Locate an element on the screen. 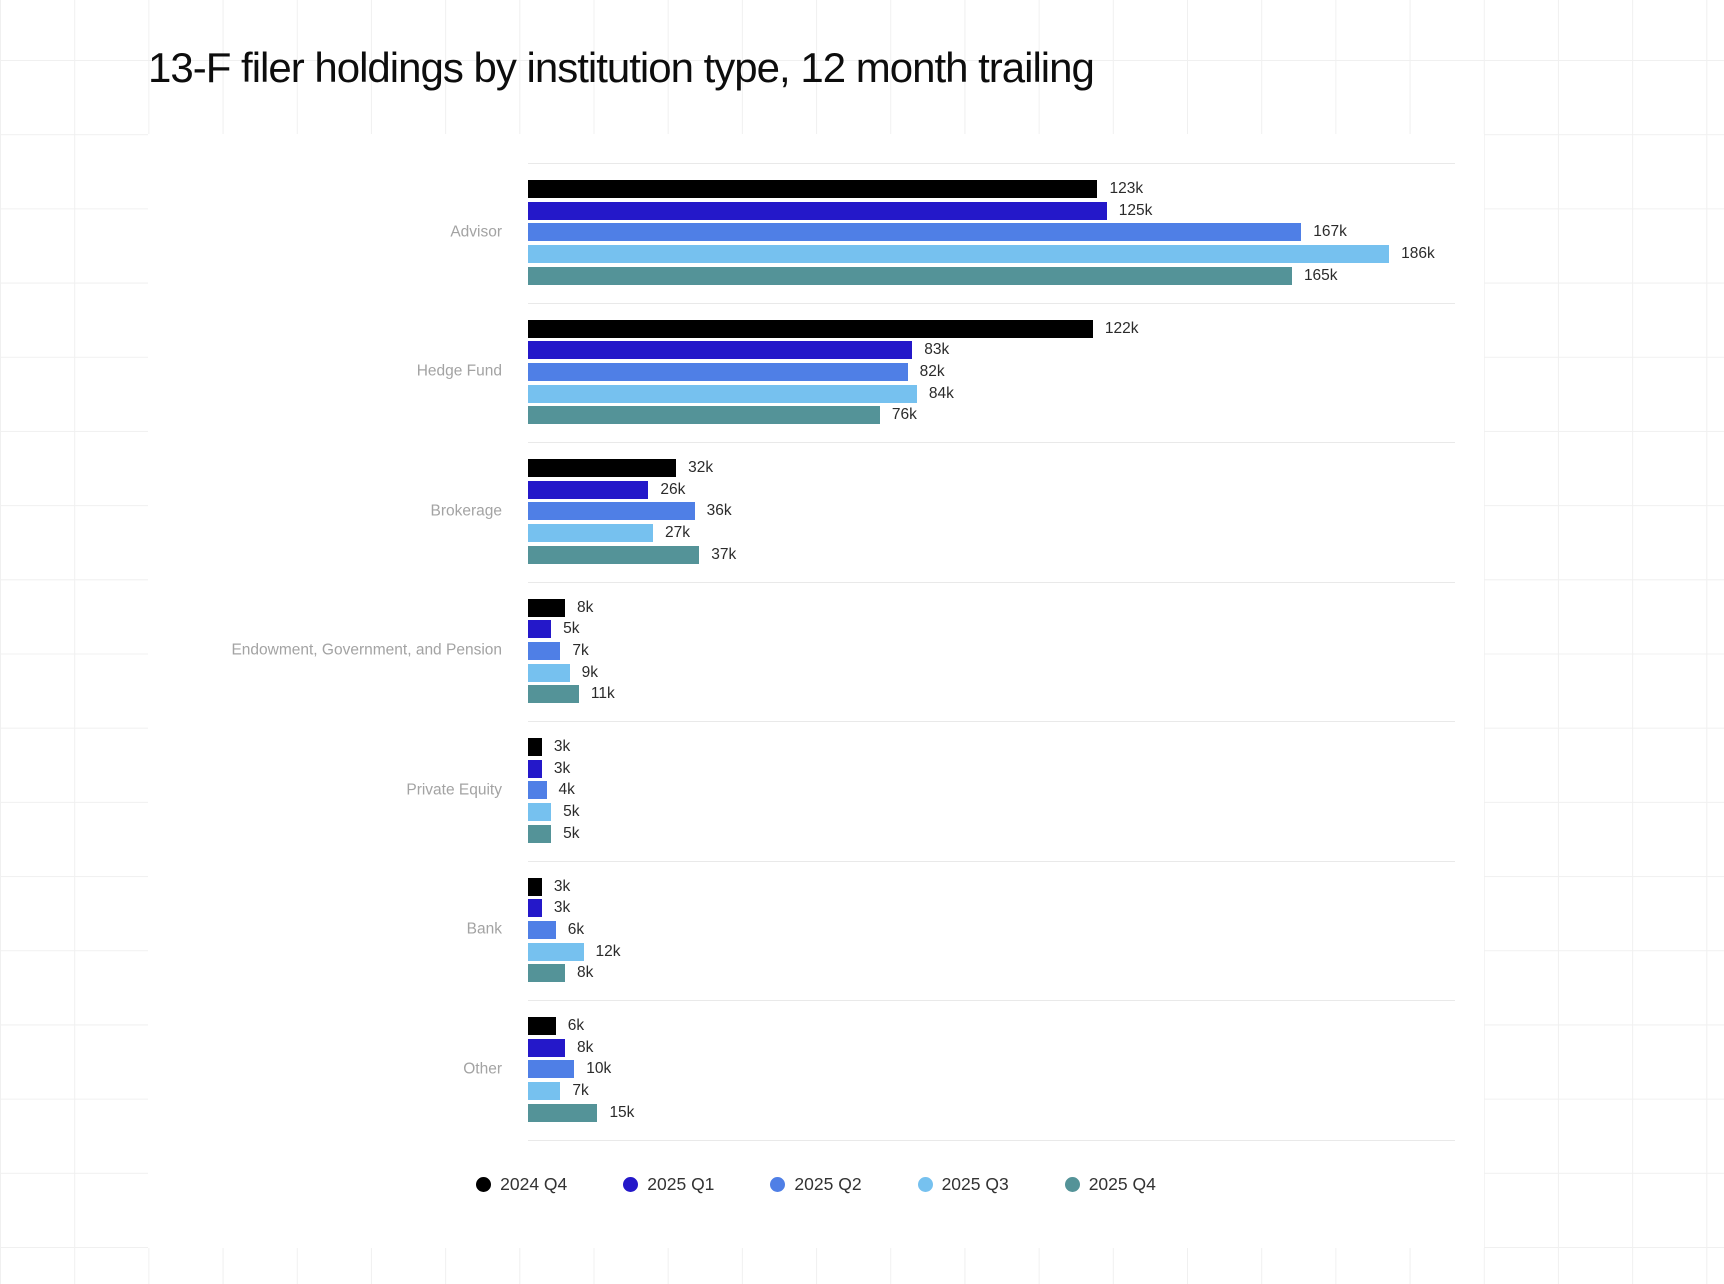 This screenshot has width=1724, height=1284. bar-row: 10k is located at coordinates (581, 1069).